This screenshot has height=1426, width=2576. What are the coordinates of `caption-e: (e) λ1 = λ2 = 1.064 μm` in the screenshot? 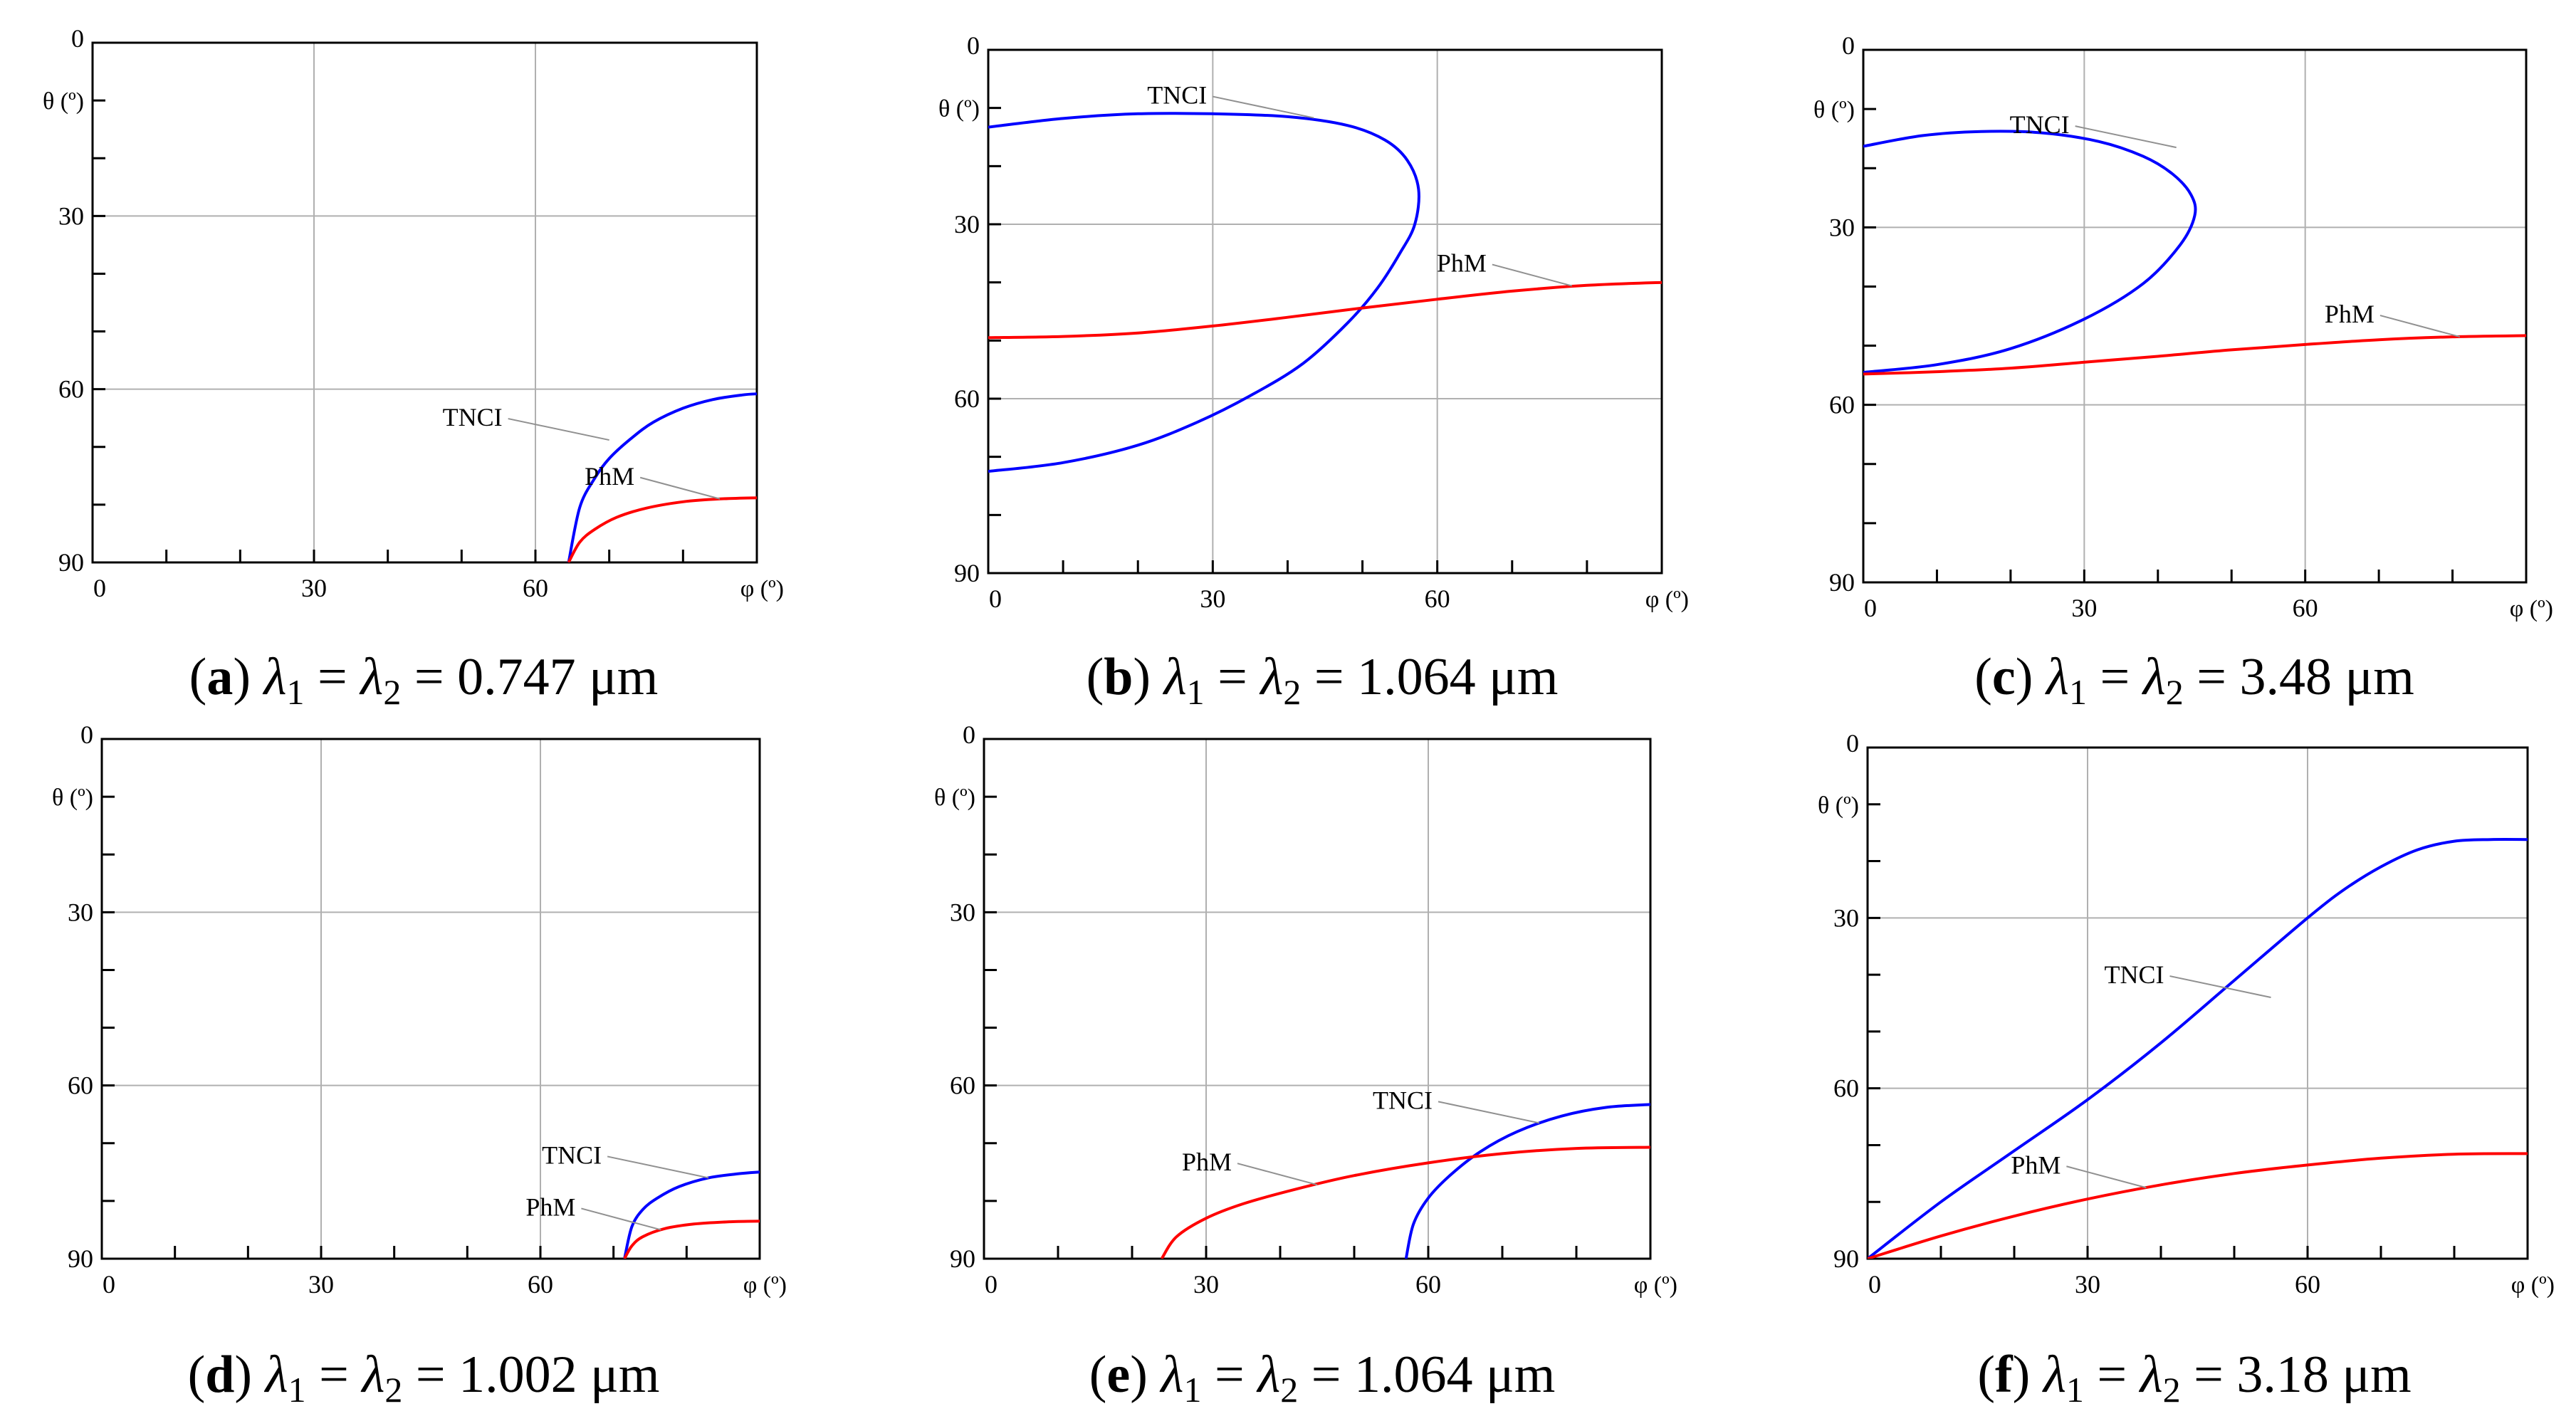 It's located at (1322, 1378).